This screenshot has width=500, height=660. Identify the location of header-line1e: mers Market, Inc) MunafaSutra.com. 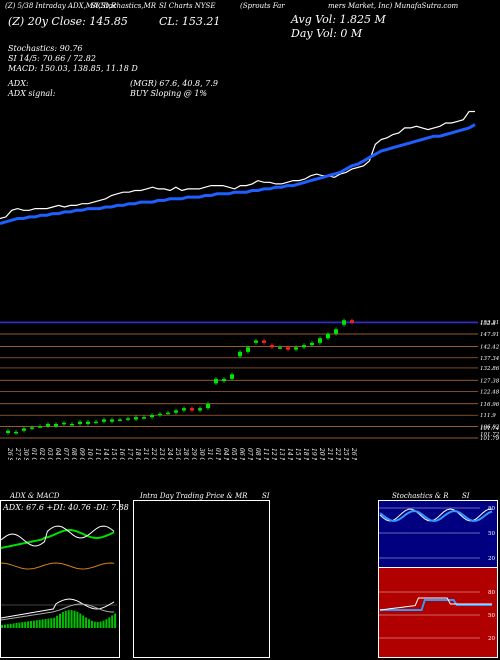
(393, 6).